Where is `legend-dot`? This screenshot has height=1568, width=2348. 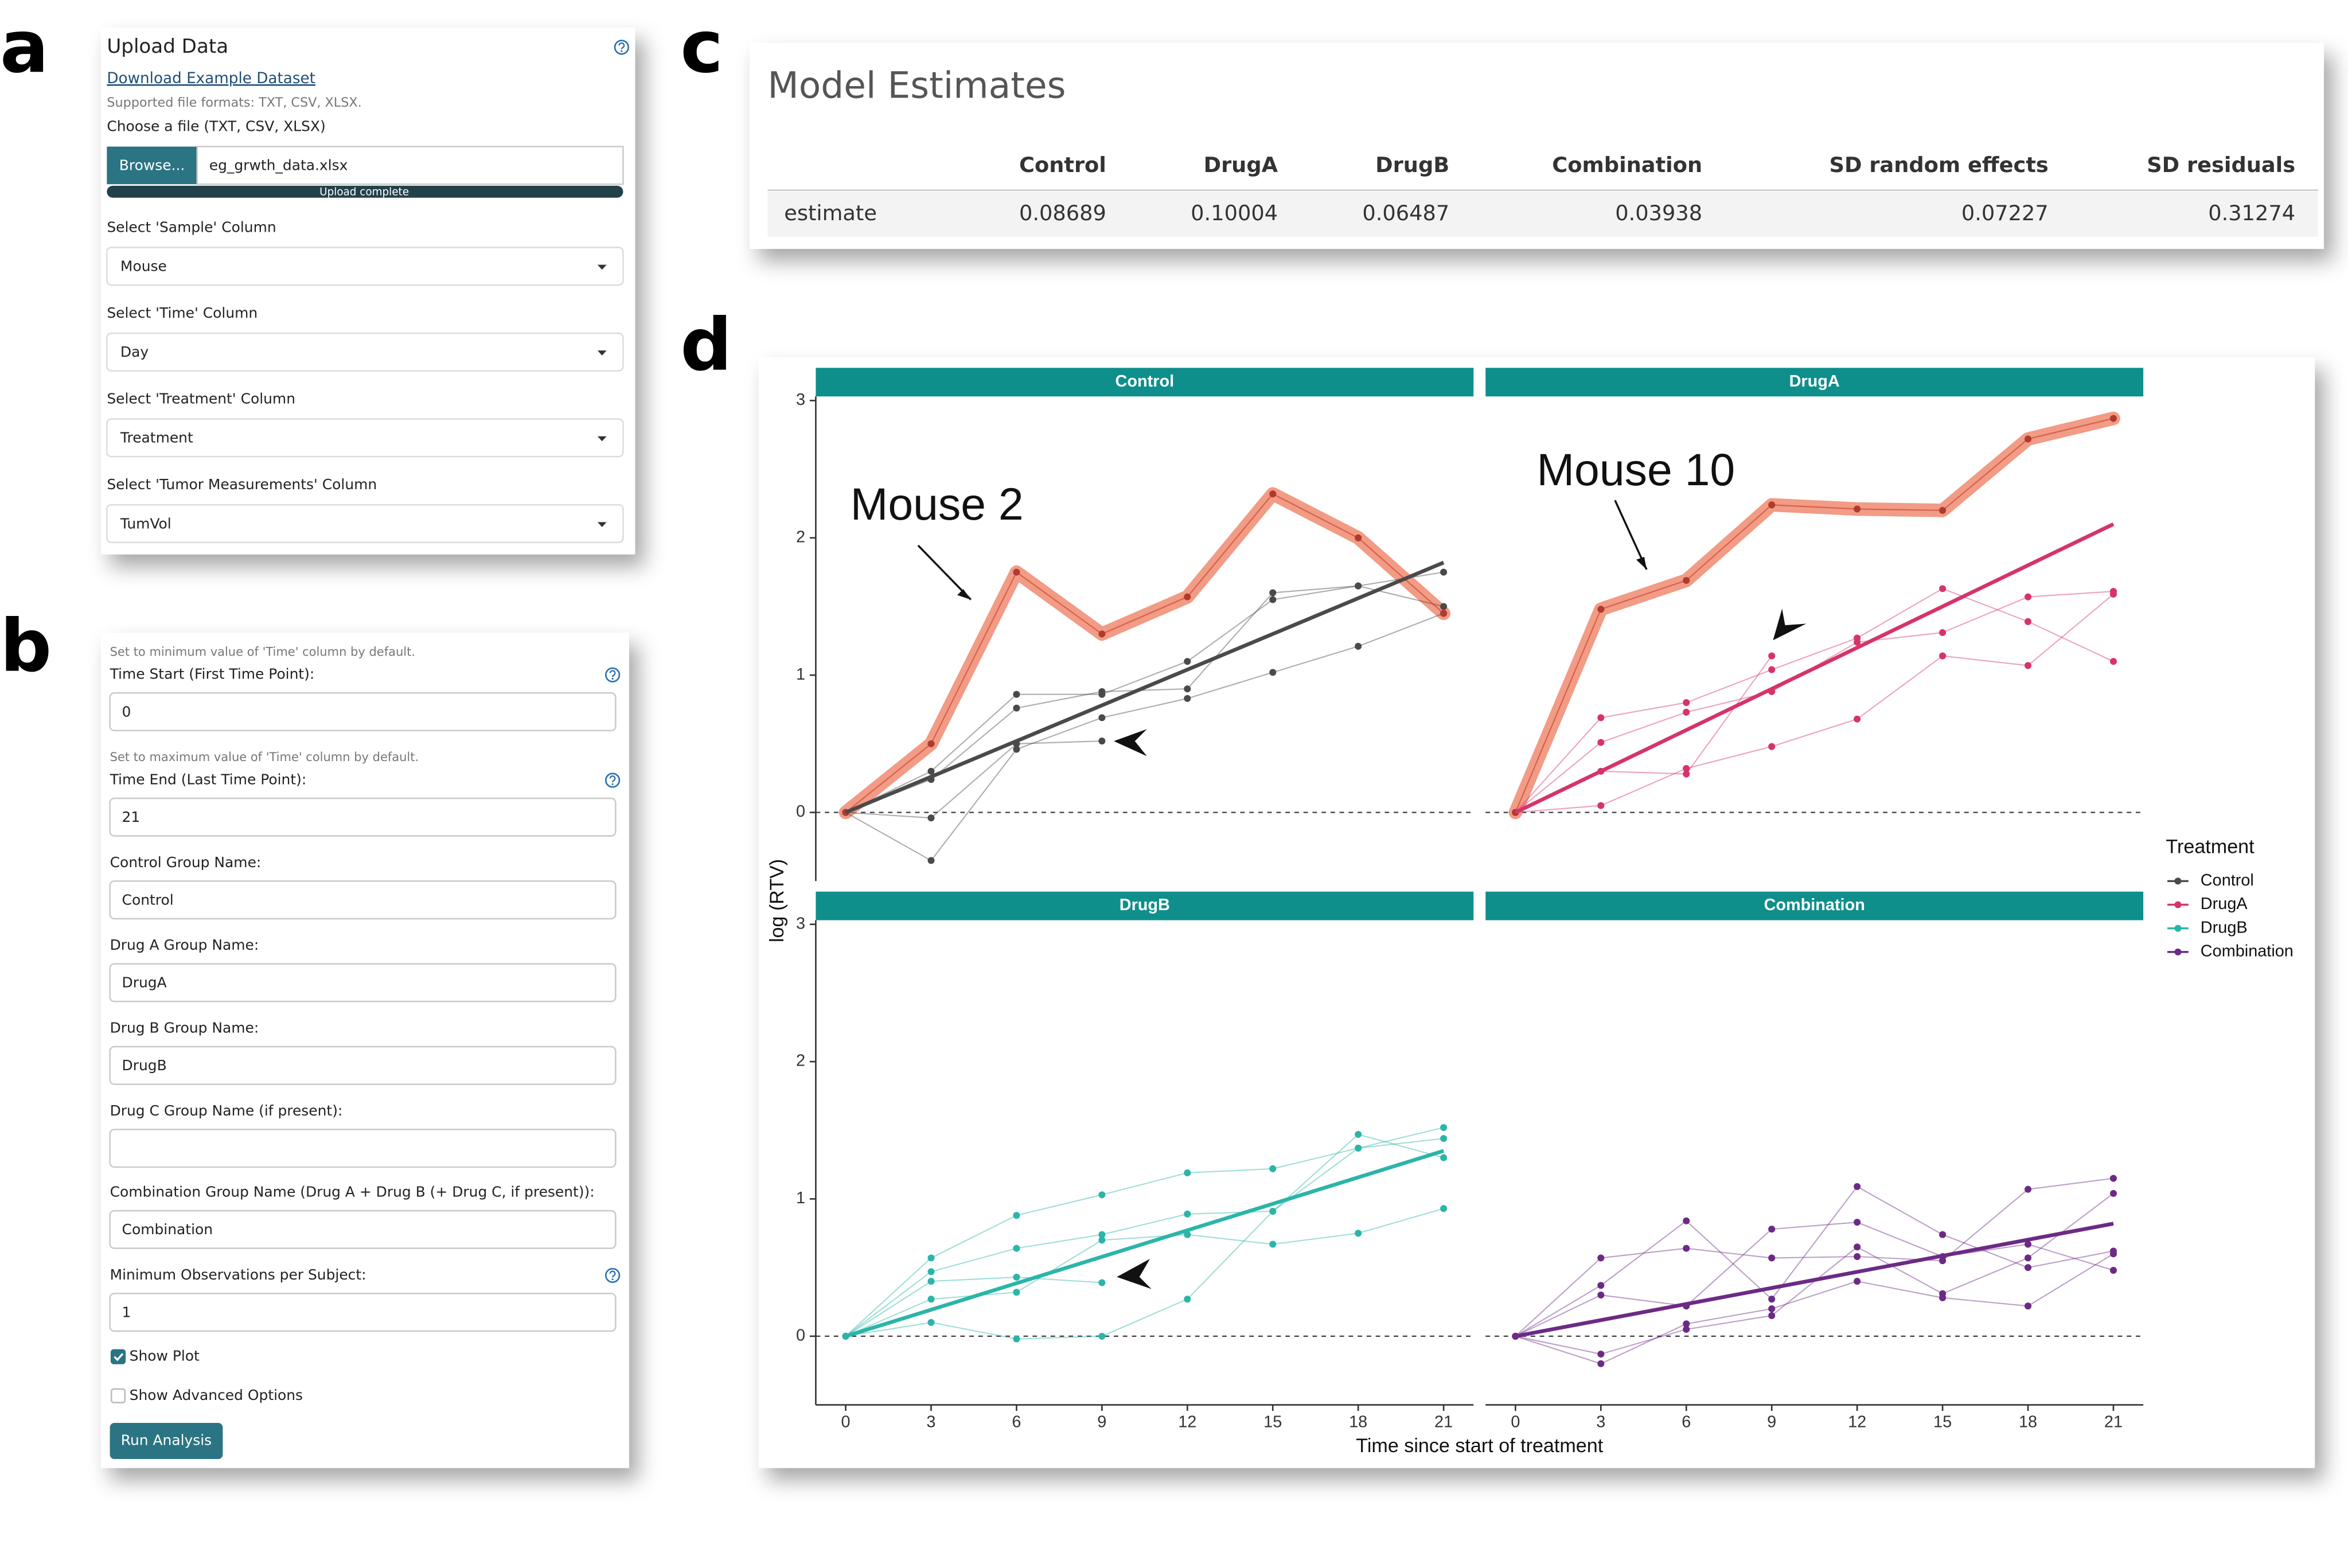 legend-dot is located at coordinates (2178, 951).